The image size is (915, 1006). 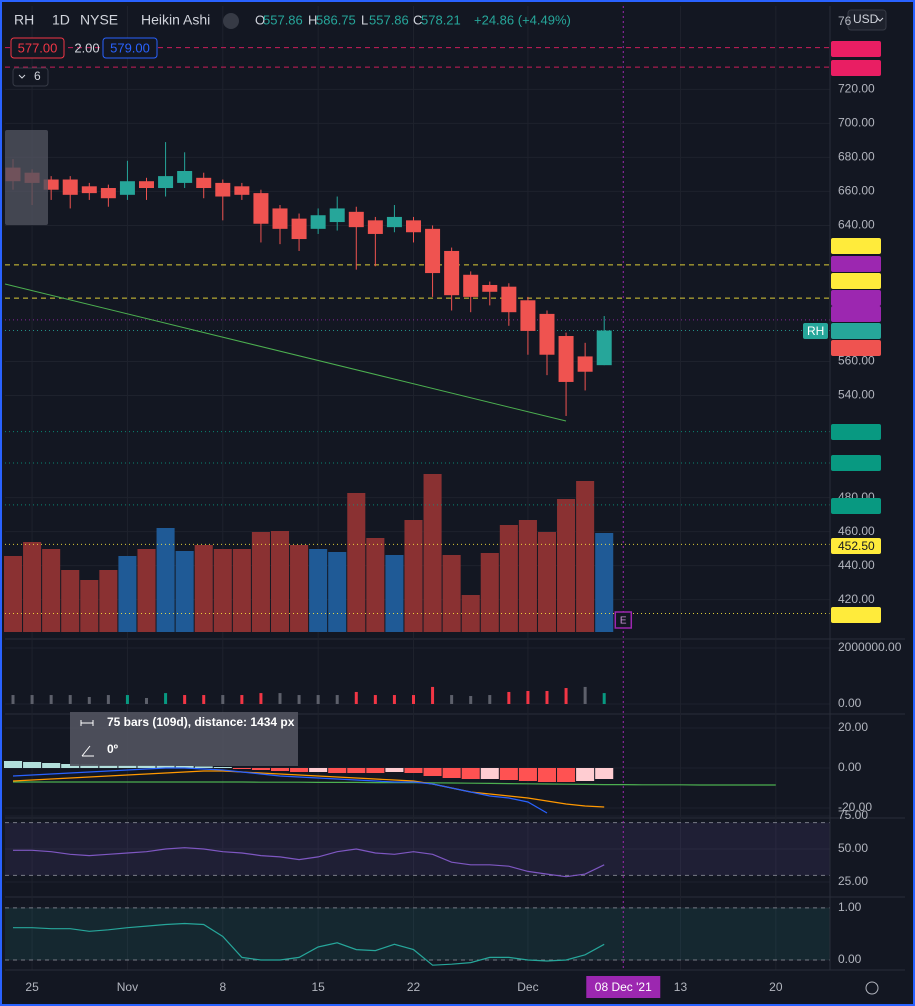 I want to click on y-tick-label: 700.00, so click(x=856, y=123).